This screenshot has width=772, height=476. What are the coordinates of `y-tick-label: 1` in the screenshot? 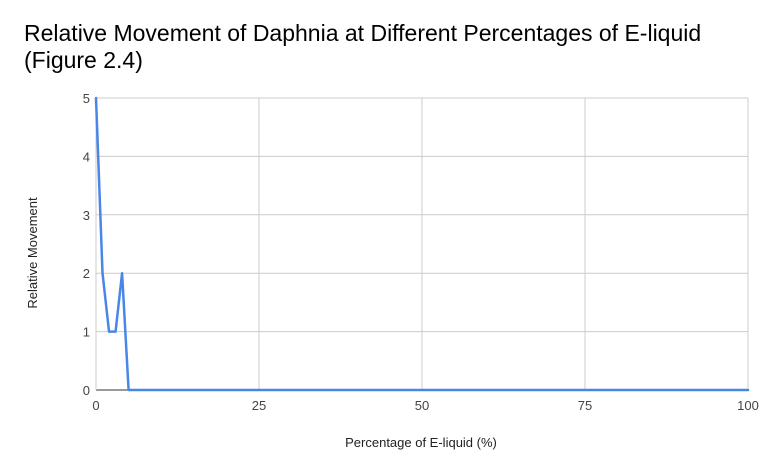 It's located at (86, 332).